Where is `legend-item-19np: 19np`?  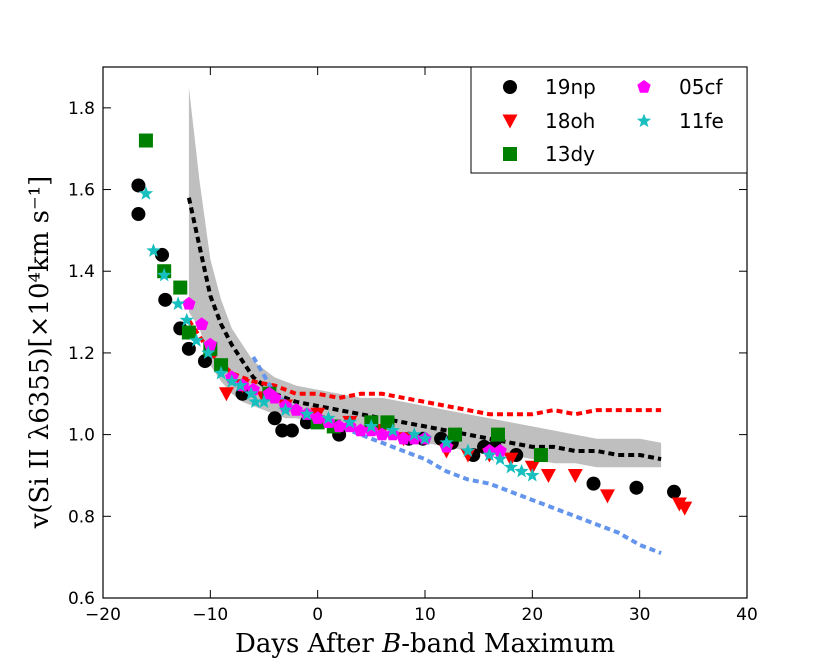
legend-item-19np: 19np is located at coordinates (549, 87).